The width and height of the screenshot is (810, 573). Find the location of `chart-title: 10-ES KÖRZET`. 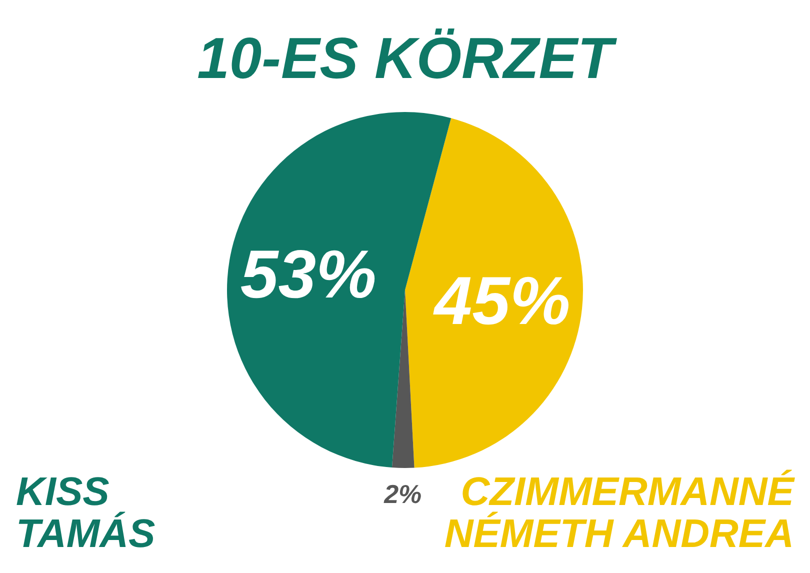

chart-title: 10-ES KÖRZET is located at coordinates (407, 58).